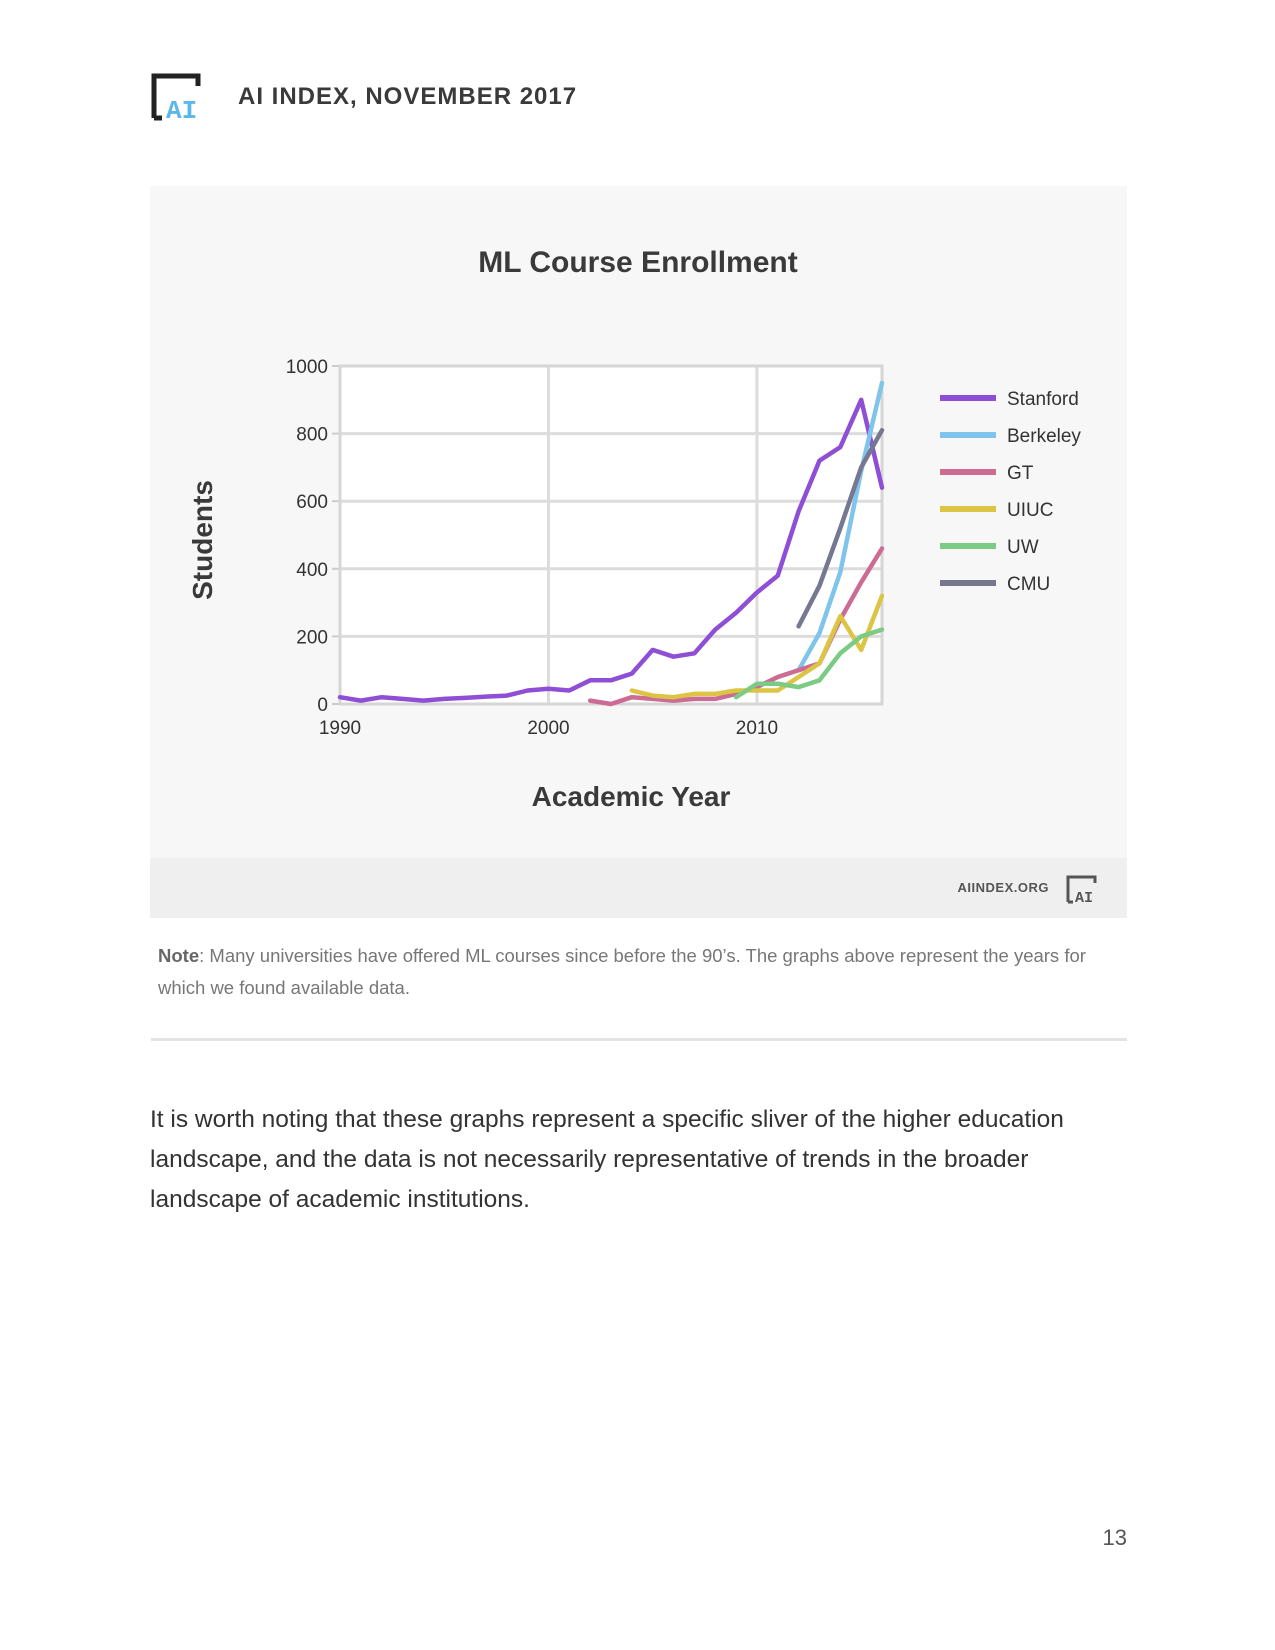 The image size is (1275, 1650). I want to click on y-tick-label: 600, so click(312, 502).